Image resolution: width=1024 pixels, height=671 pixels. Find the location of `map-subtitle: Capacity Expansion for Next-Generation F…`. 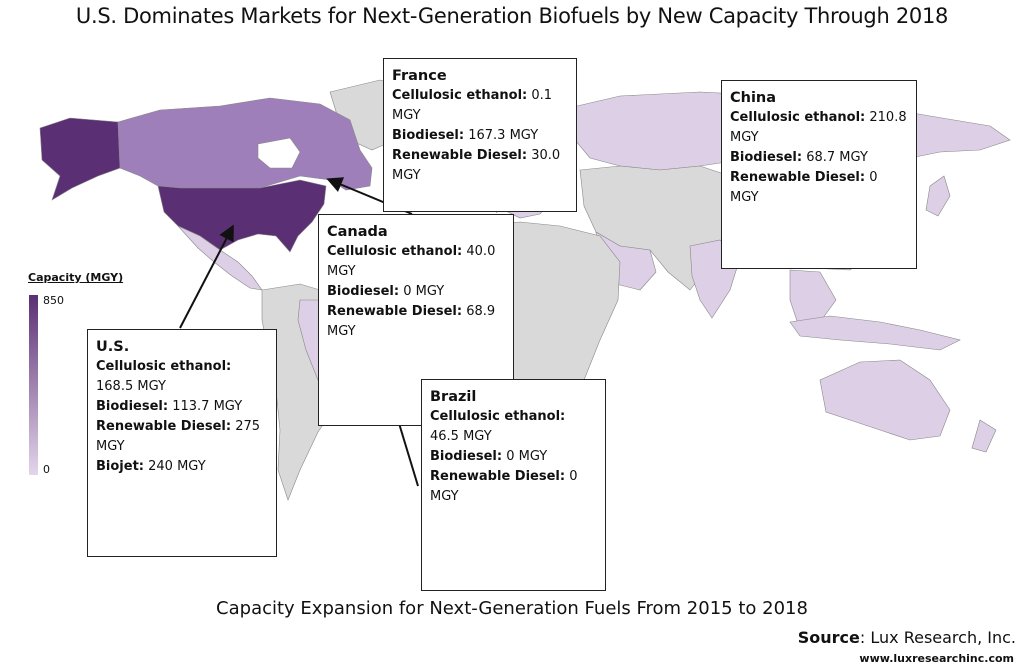

map-subtitle: Capacity Expansion for Next-Generation F… is located at coordinates (512, 608).